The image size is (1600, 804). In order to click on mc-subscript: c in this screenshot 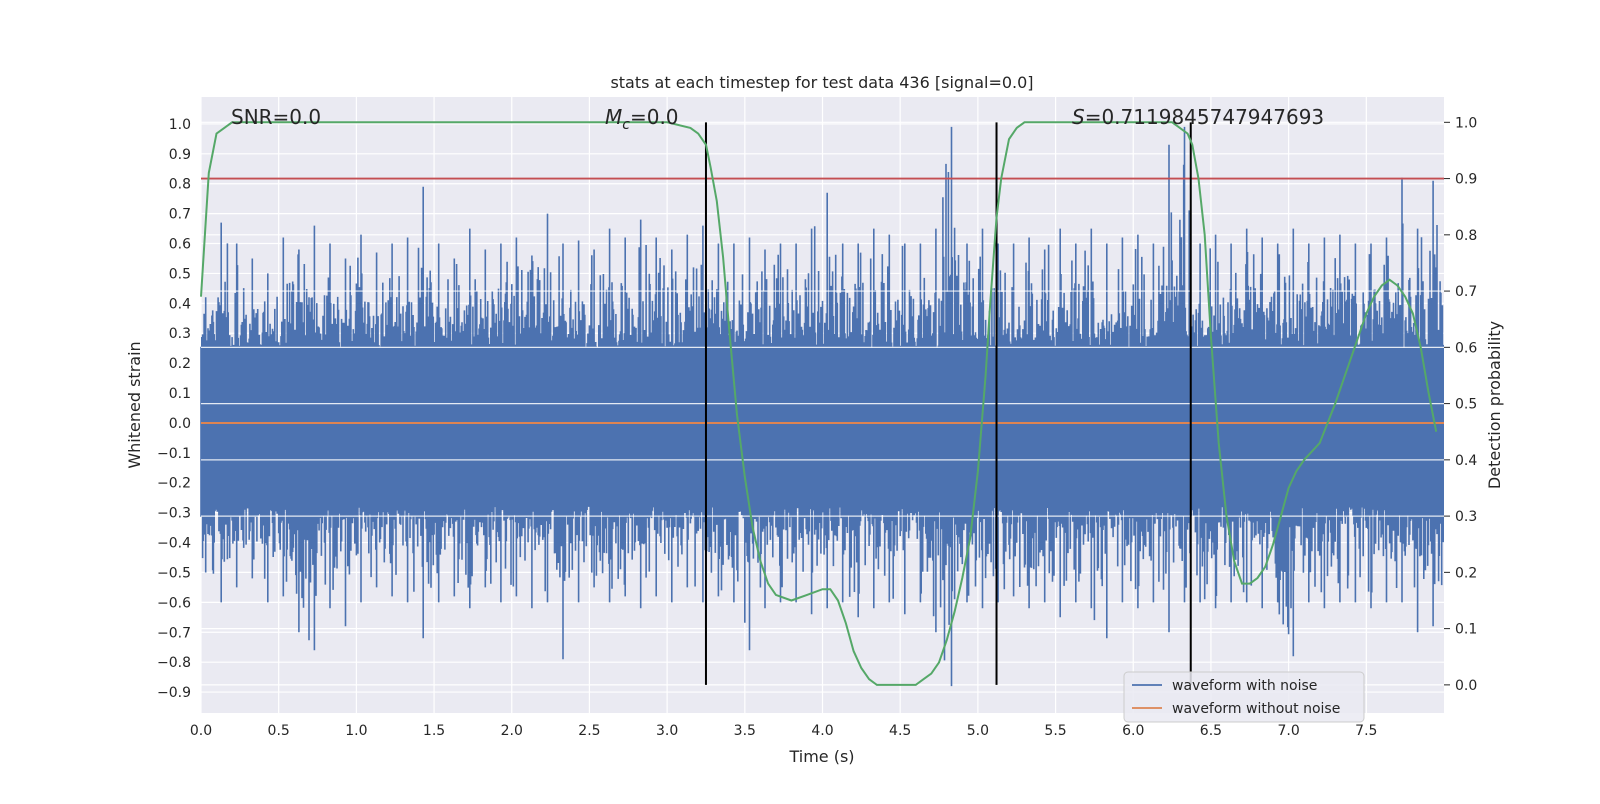, I will do `click(626, 125)`.